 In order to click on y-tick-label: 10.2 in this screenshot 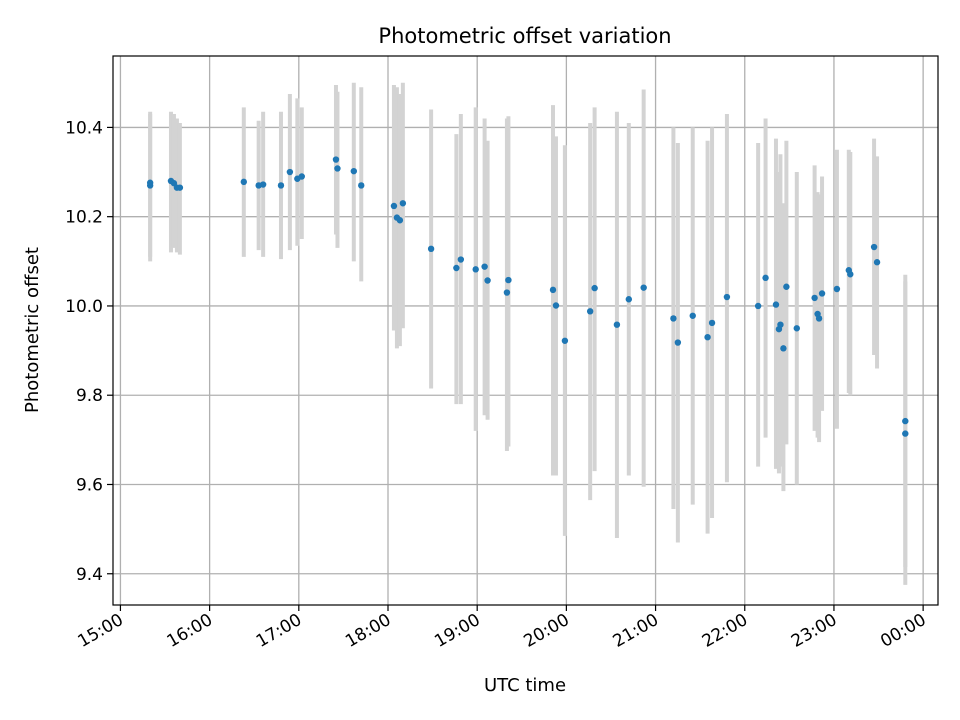, I will do `click(84, 218)`.